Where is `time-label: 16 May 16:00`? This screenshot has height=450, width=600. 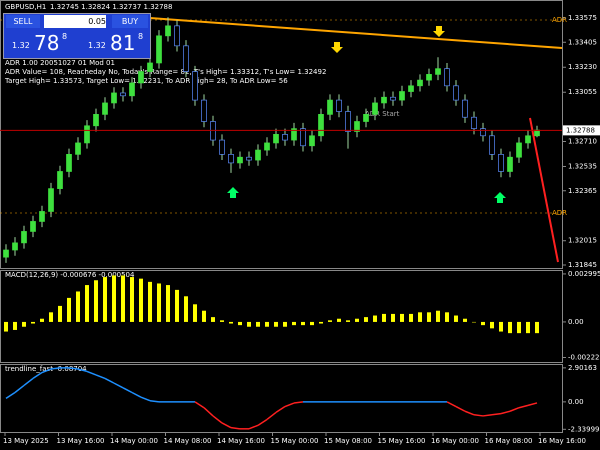
time-label: 16 May 16:00 is located at coordinates (562, 441).